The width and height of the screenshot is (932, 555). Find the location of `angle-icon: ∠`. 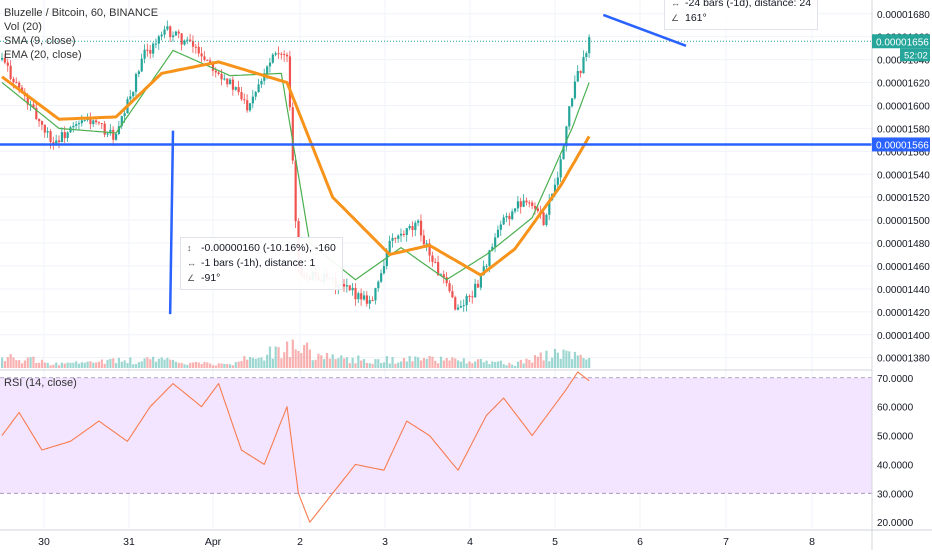

angle-icon: ∠ is located at coordinates (675, 18).